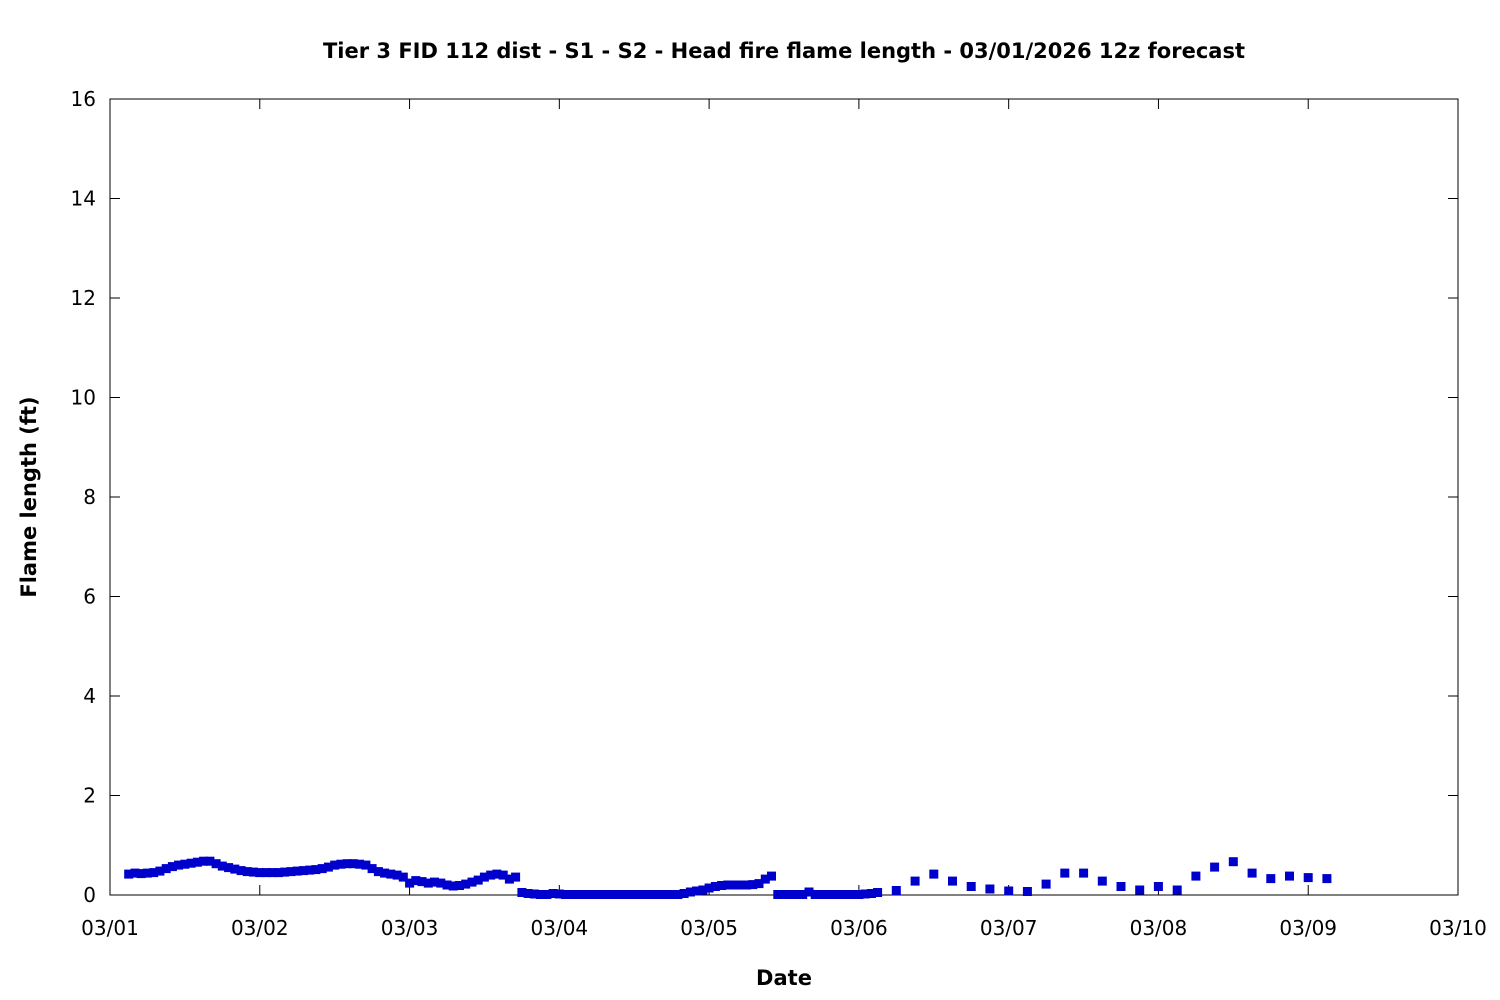 The height and width of the screenshot is (1000, 1500). What do you see at coordinates (89, 497) in the screenshot?
I see `y-tick-label: 8` at bounding box center [89, 497].